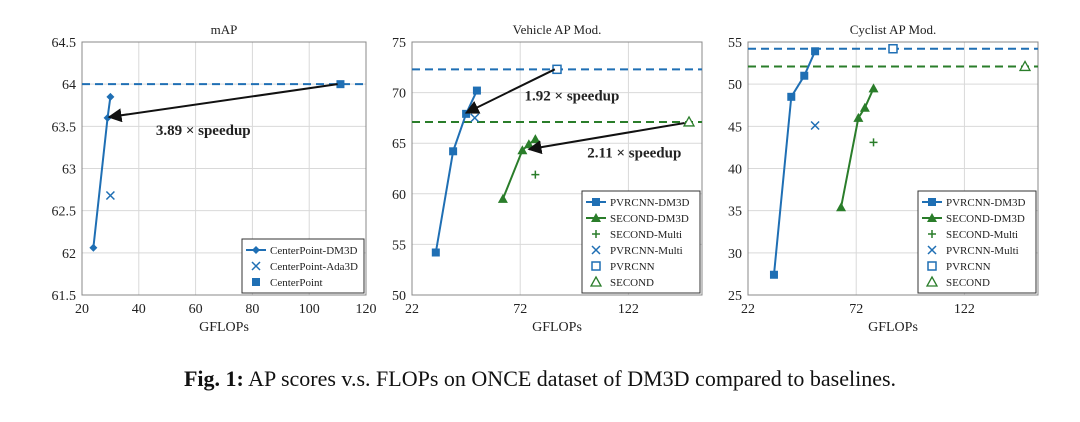 This screenshot has height=422, width=1080. I want to click on y-tick-label: 40, so click(735, 170).